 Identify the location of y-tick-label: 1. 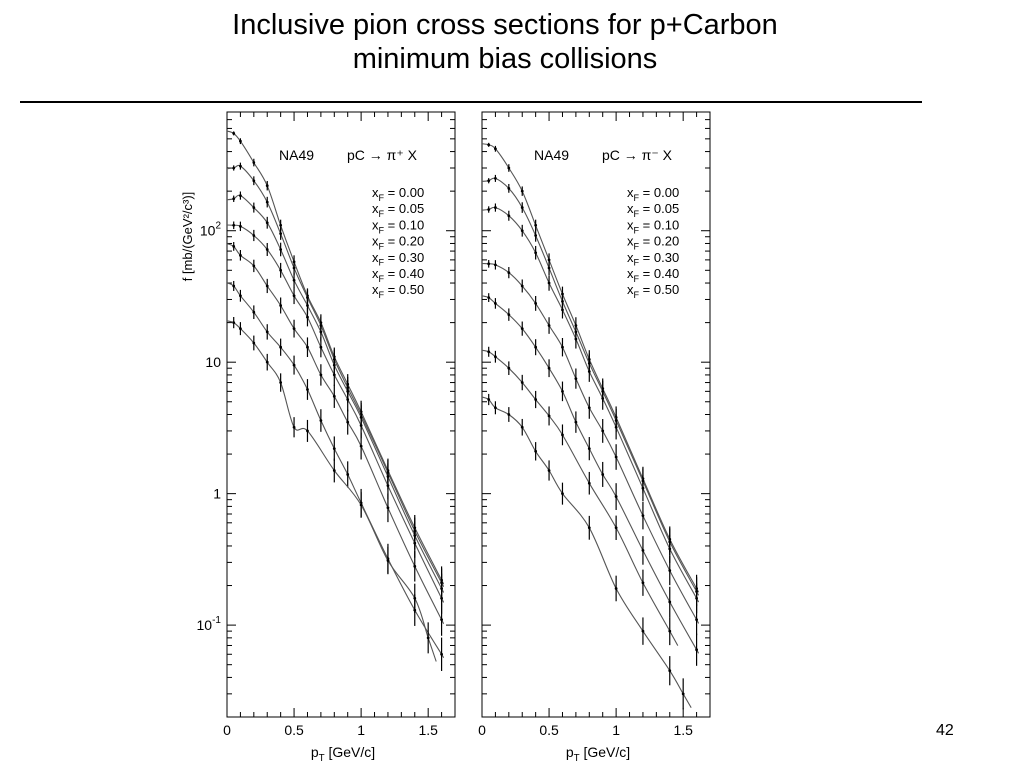
(217, 494).